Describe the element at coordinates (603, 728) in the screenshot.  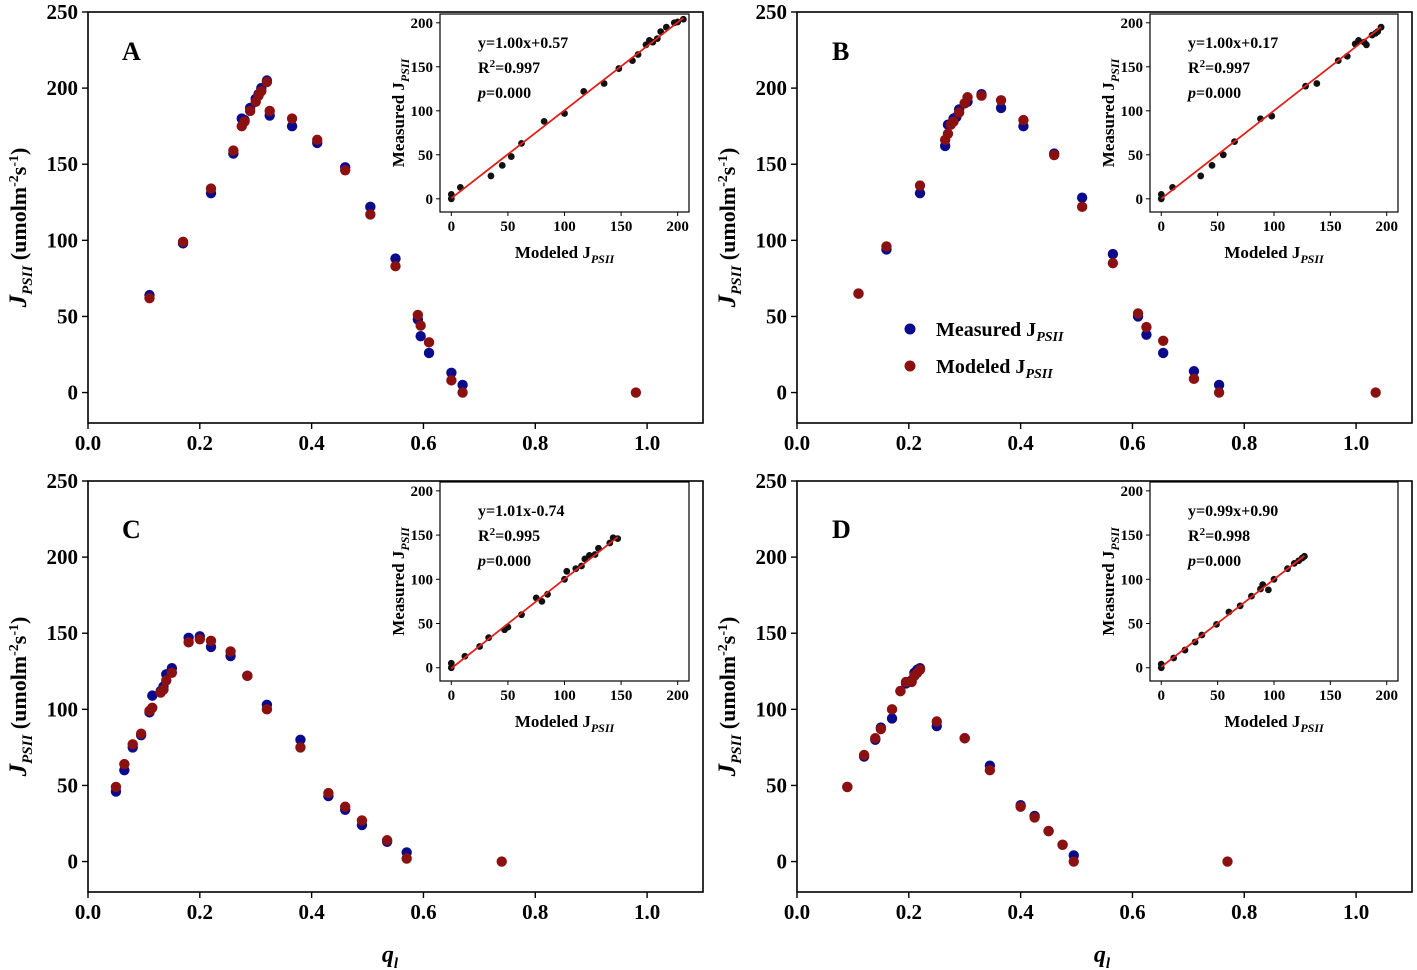
I see `inset-x-label-sub: PSII` at that location.